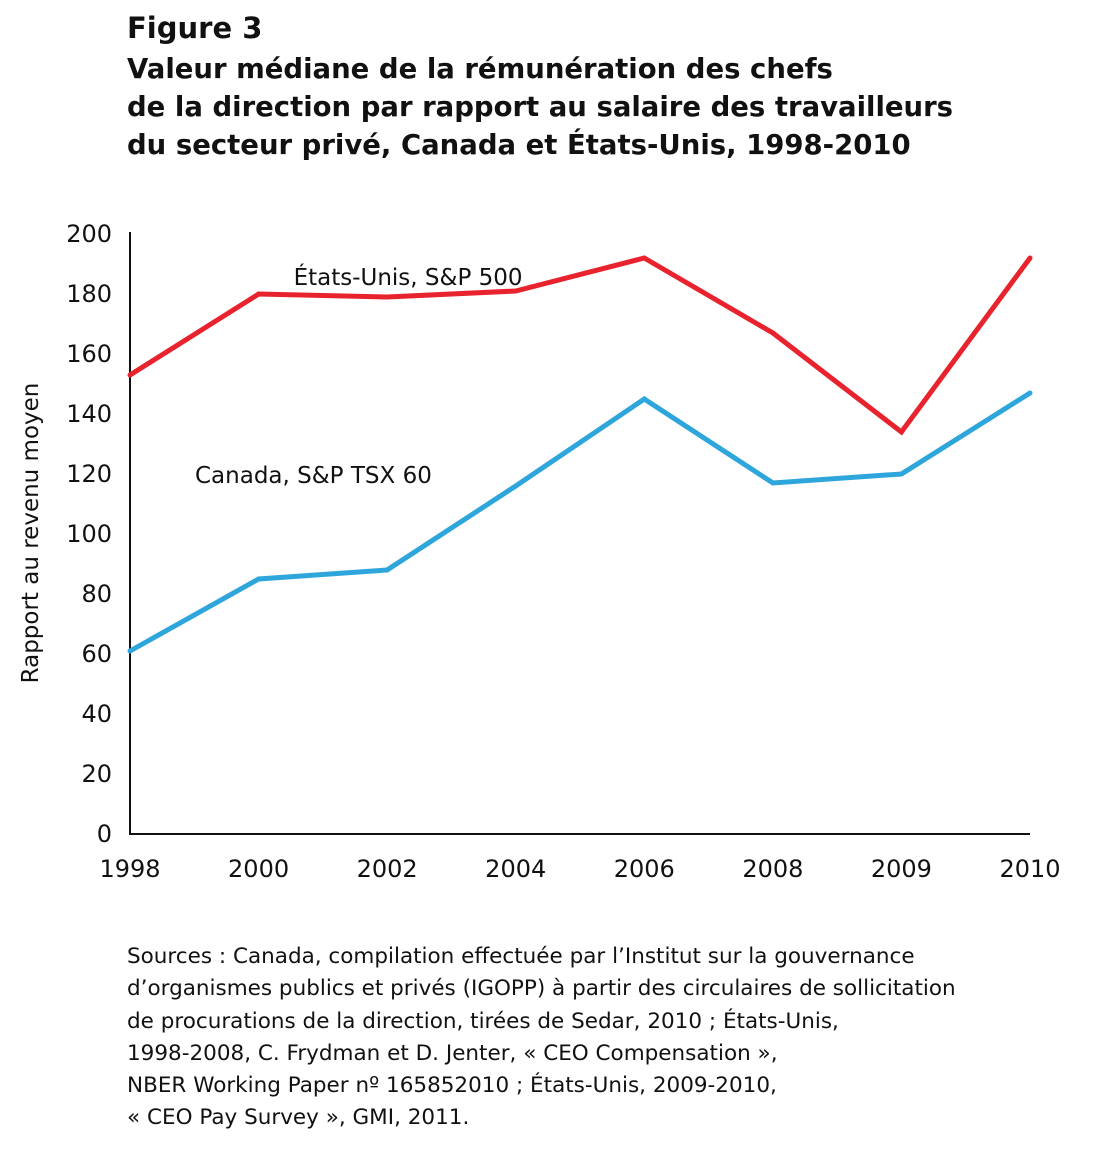  I want to click on y-tick-label: 40, so click(96, 714).